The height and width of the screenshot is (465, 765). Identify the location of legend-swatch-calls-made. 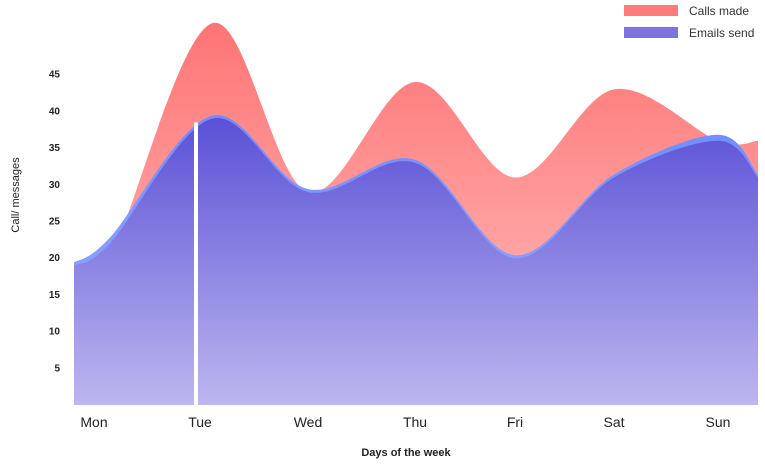
(651, 10).